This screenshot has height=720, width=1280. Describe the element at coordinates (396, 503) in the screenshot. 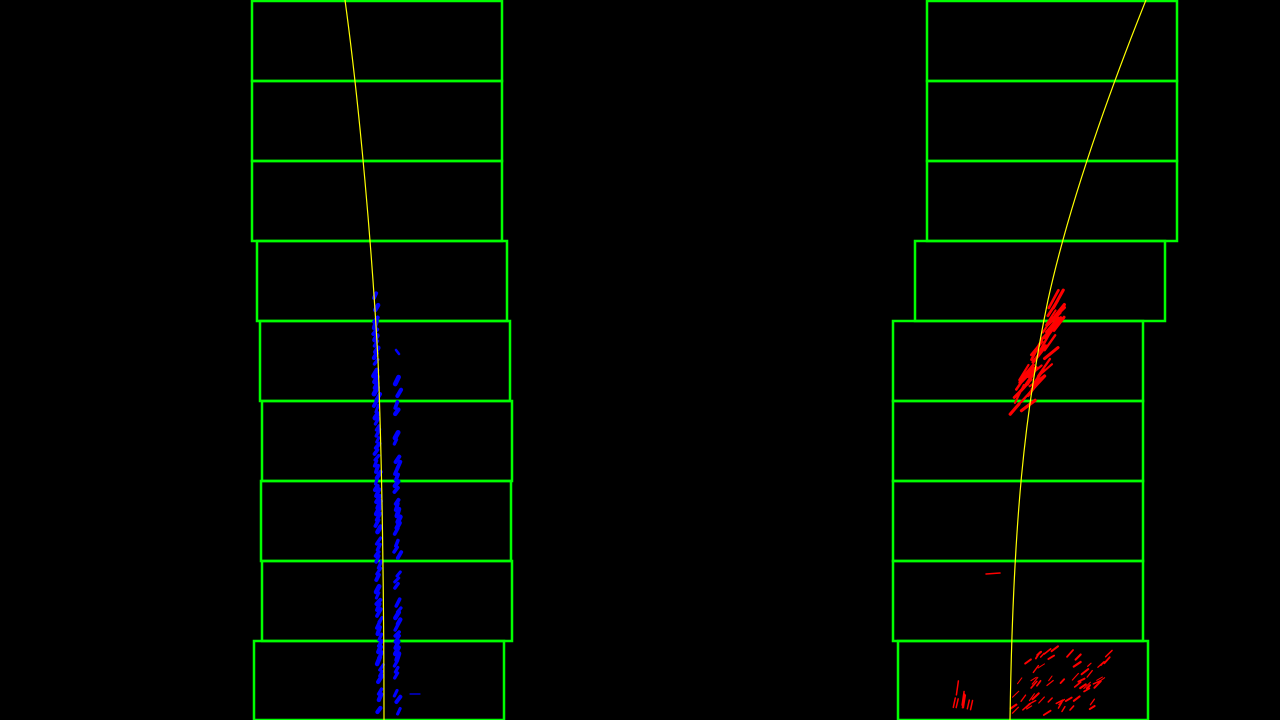

I see `left-lane-pixels` at that location.